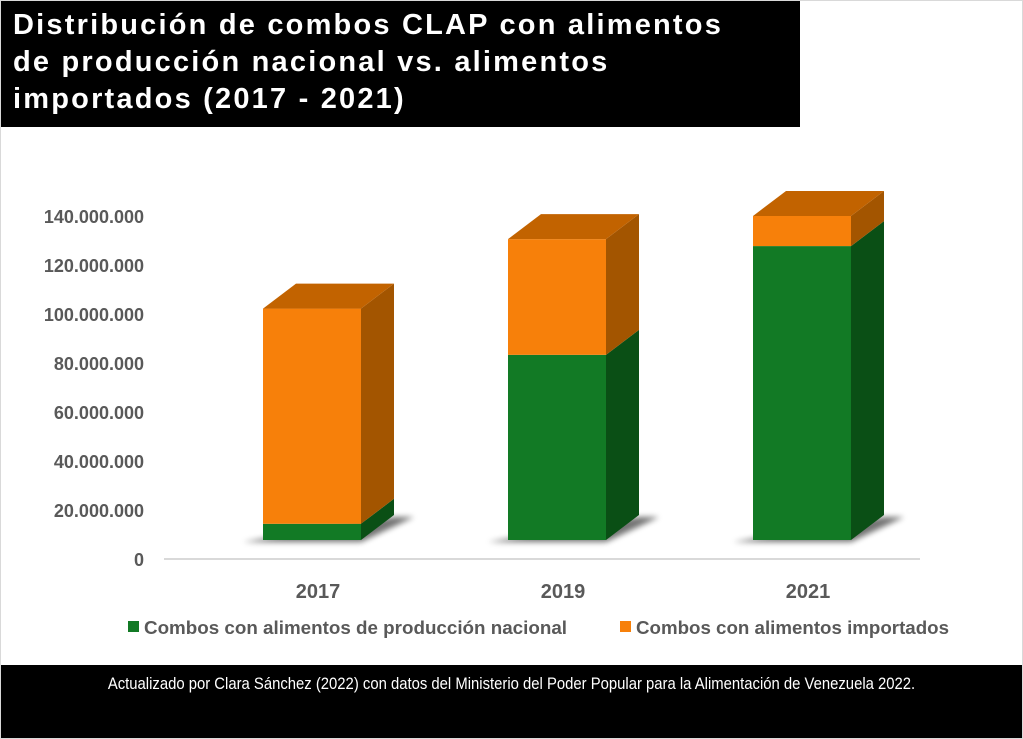 This screenshot has height=739, width=1023. What do you see at coordinates (99, 413) in the screenshot?
I see `y-tick-label: 60.000.000` at bounding box center [99, 413].